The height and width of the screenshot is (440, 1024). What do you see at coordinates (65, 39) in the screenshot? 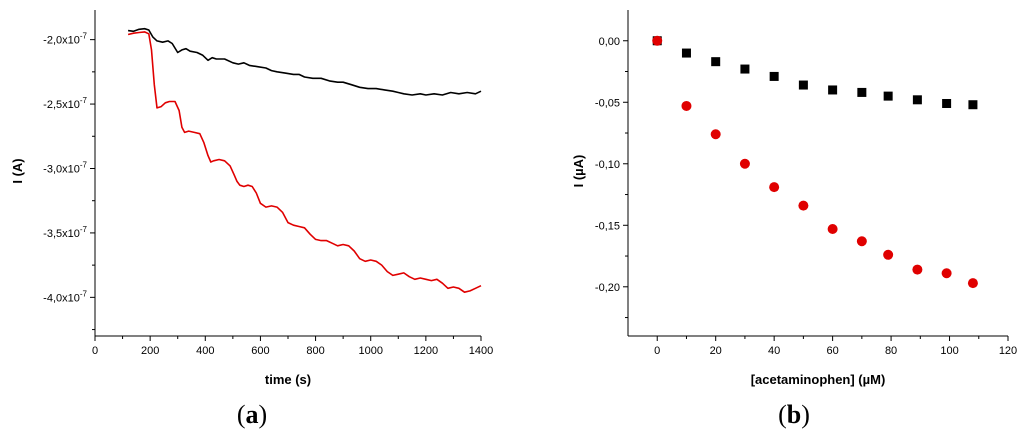
I see `panel-a-y-tick-label: -2,0x10⁻⁷` at bounding box center [65, 39].